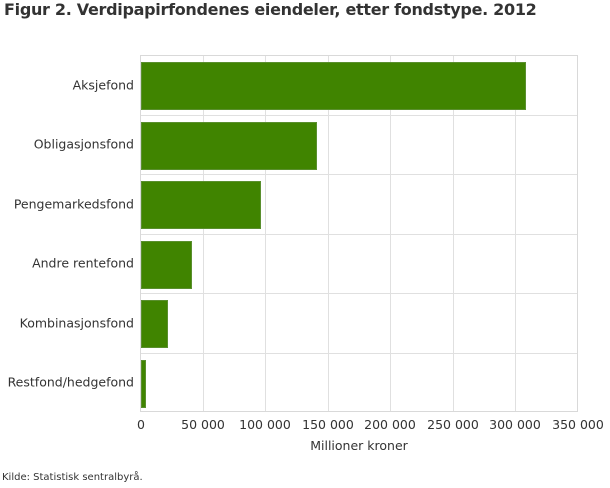  I want to click on bar-restfond-hedgefond, so click(143, 384).